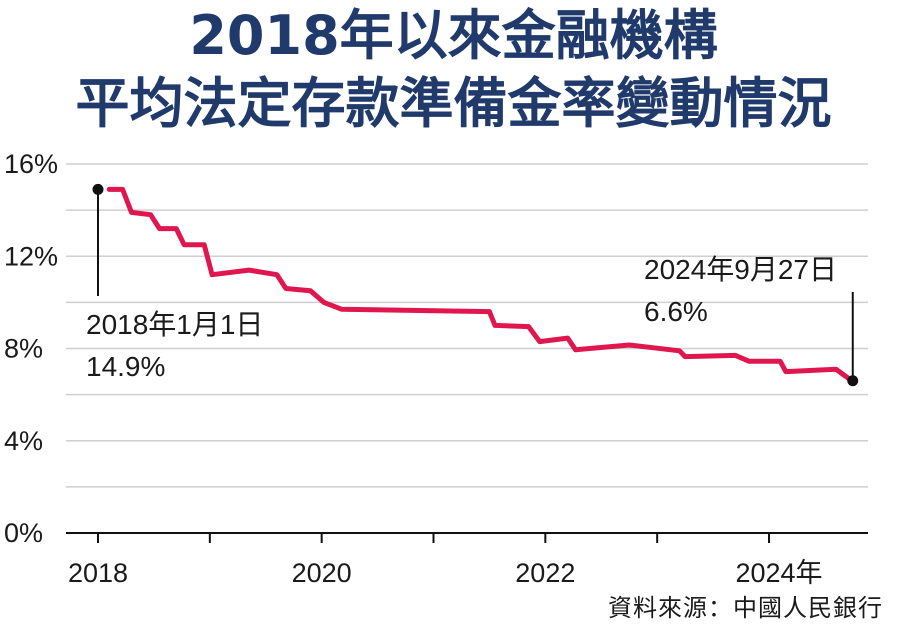 The height and width of the screenshot is (624, 907). I want to click on y-tick-labels: 0% 4% 8% 12% 16%, so click(31, 348).